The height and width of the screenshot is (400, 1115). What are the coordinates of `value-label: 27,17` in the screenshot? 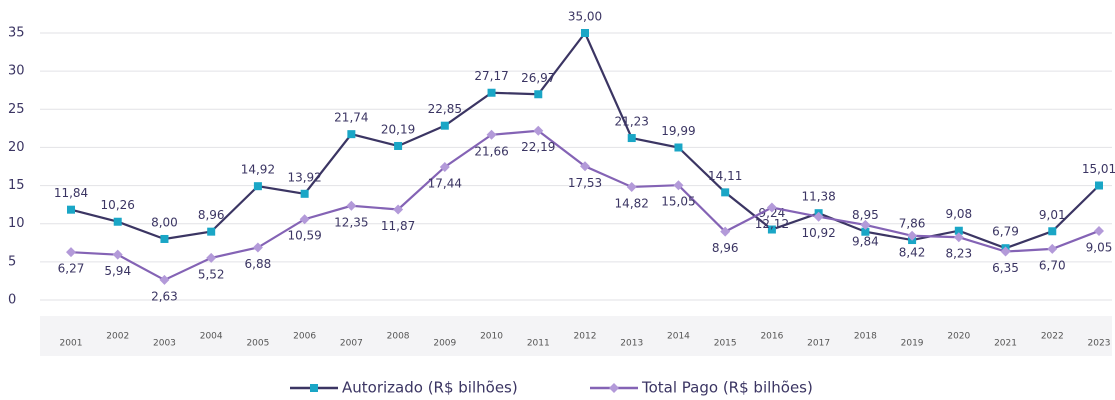 It's located at (491, 76).